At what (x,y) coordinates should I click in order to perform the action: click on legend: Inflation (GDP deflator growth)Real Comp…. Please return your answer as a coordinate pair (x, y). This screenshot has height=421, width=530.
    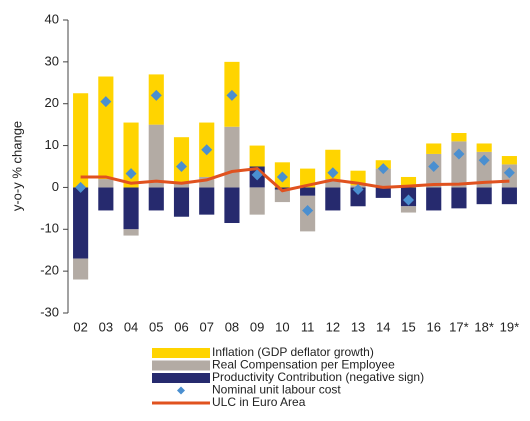
    Looking at the image, I should click on (288, 377).